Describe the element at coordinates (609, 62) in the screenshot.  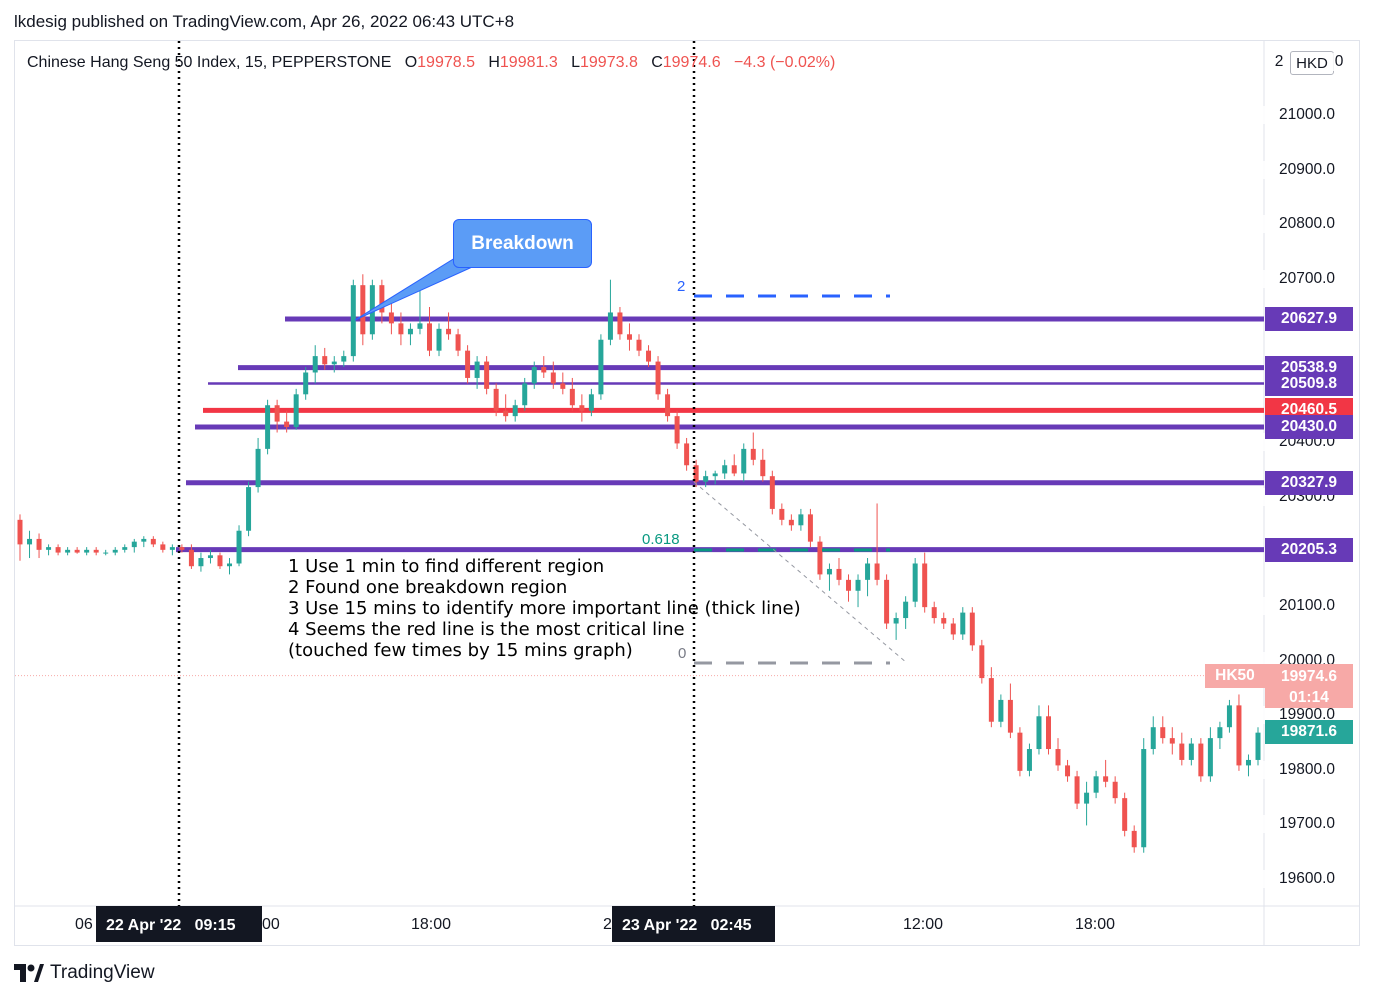
I see `low-value: 19973.8` at that location.